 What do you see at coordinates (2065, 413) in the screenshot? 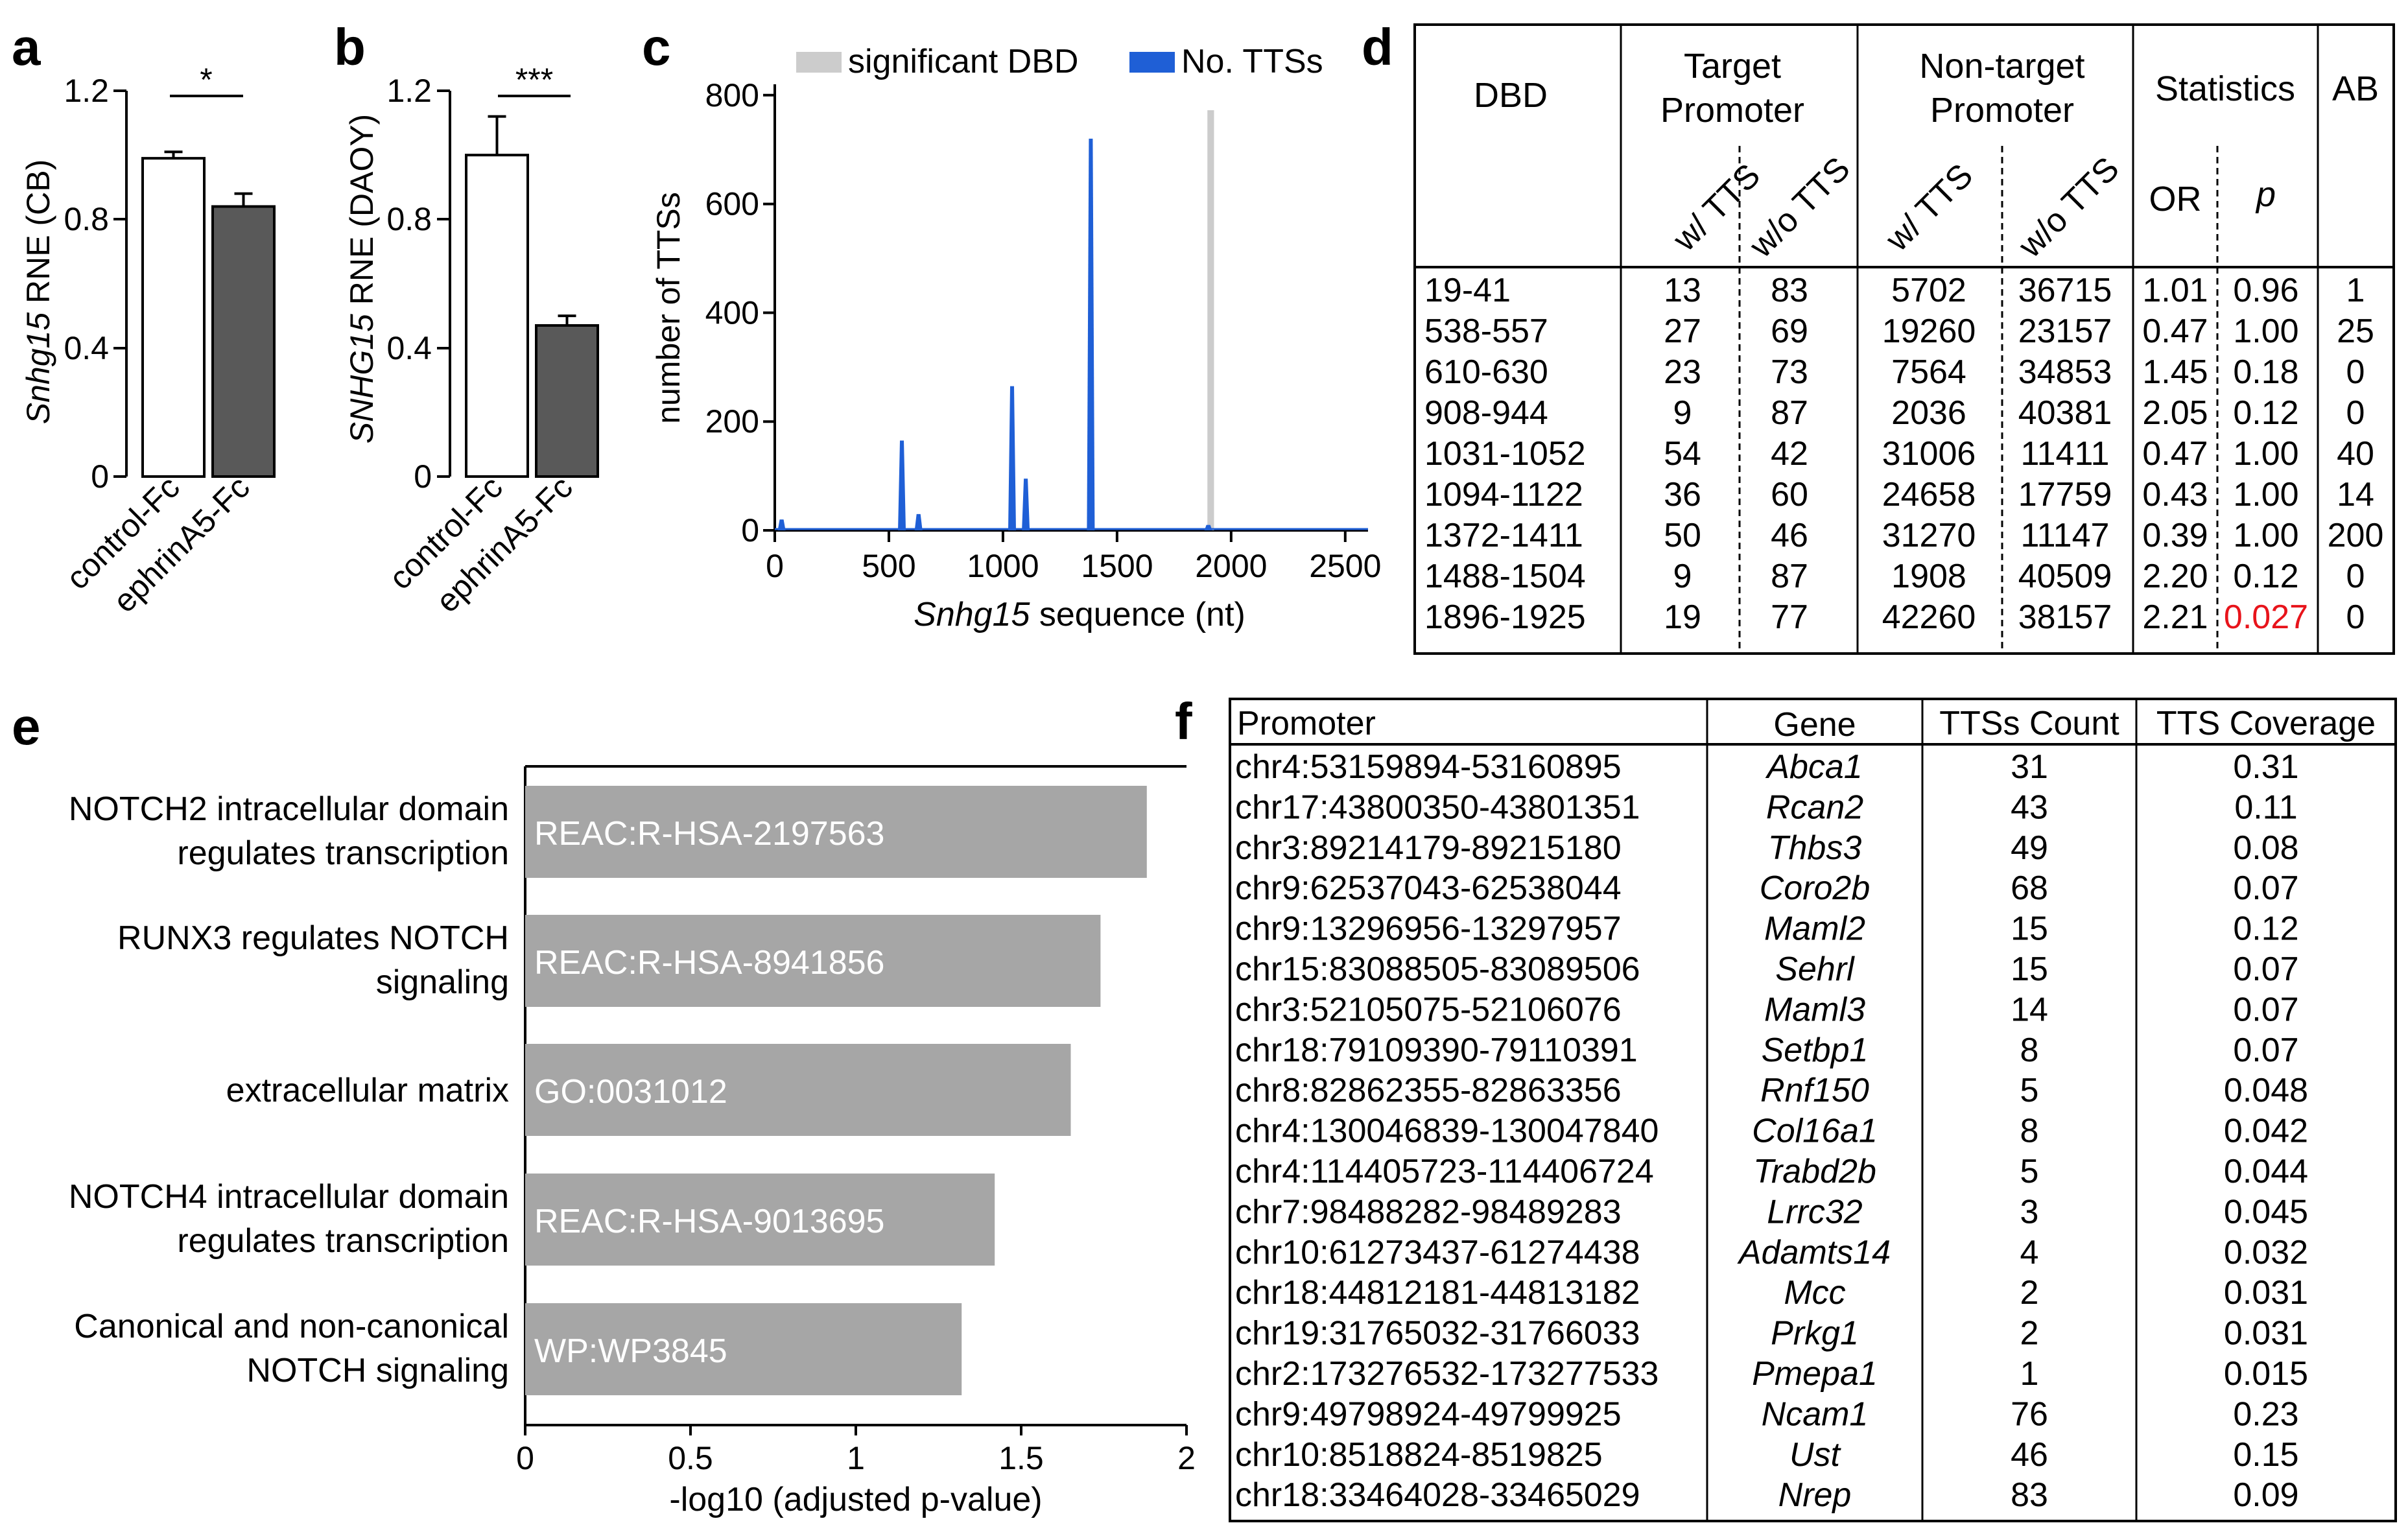
I see `table-d-cell: 40381` at bounding box center [2065, 413].